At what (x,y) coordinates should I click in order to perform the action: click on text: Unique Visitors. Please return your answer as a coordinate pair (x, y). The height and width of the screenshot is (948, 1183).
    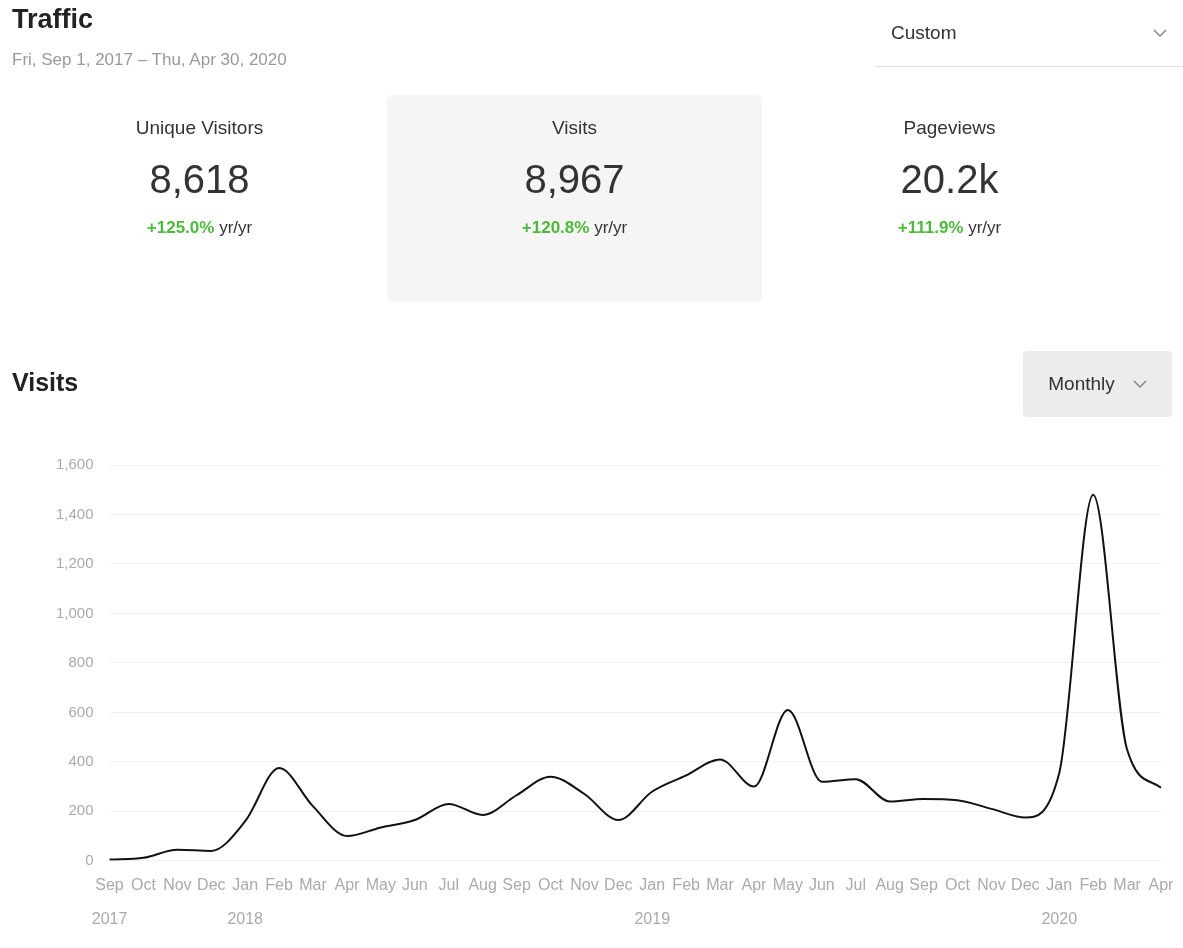
    Looking at the image, I should click on (199, 128).